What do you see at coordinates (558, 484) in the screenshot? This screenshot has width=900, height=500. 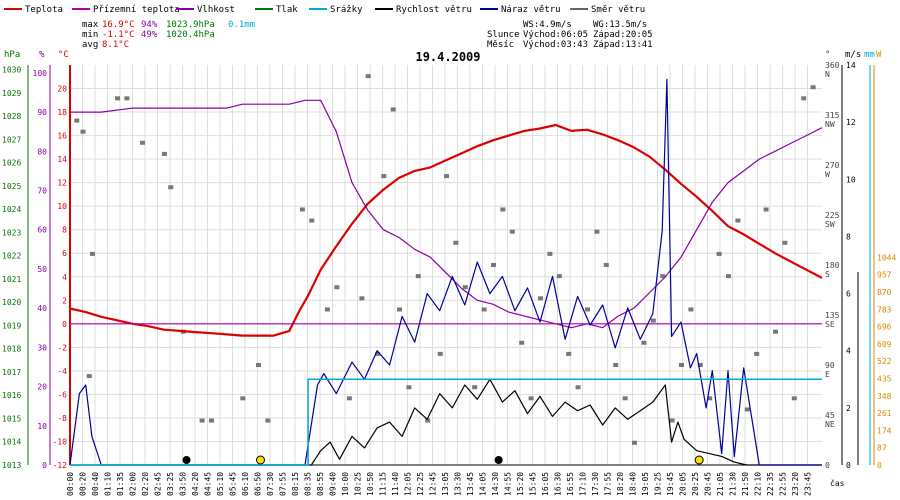 I see `x-tick-label: 16:30` at bounding box center [558, 484].